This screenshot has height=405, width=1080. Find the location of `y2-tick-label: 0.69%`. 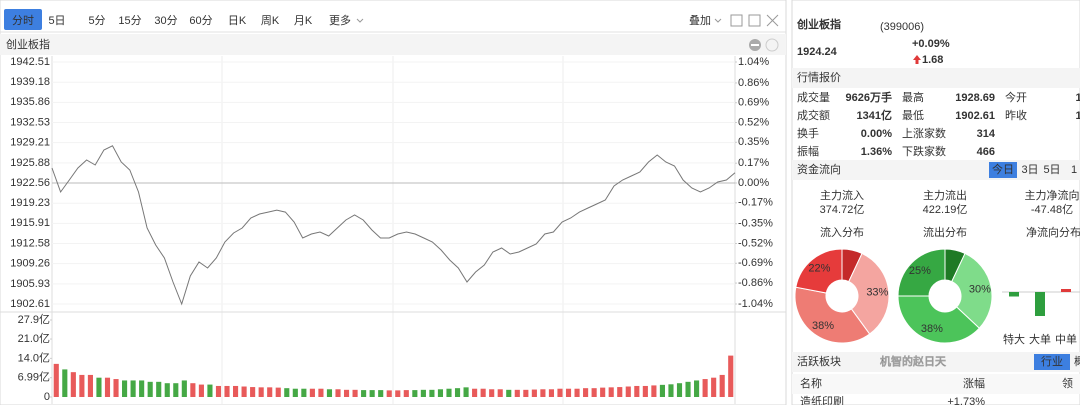

y2-tick-label: 0.69% is located at coordinates (753, 103).